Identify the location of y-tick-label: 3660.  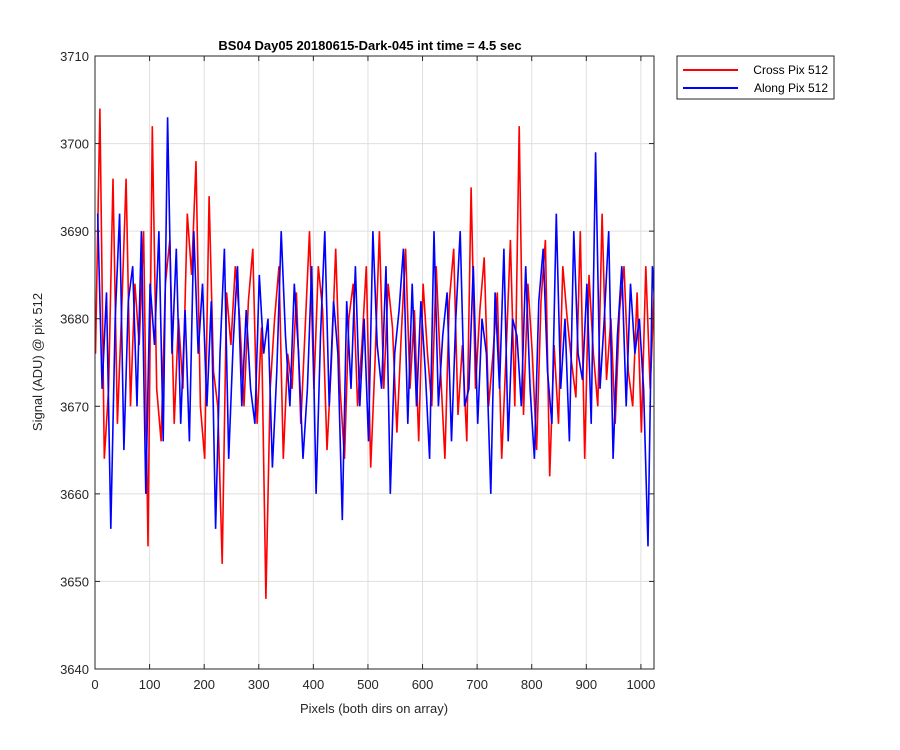
(74, 494).